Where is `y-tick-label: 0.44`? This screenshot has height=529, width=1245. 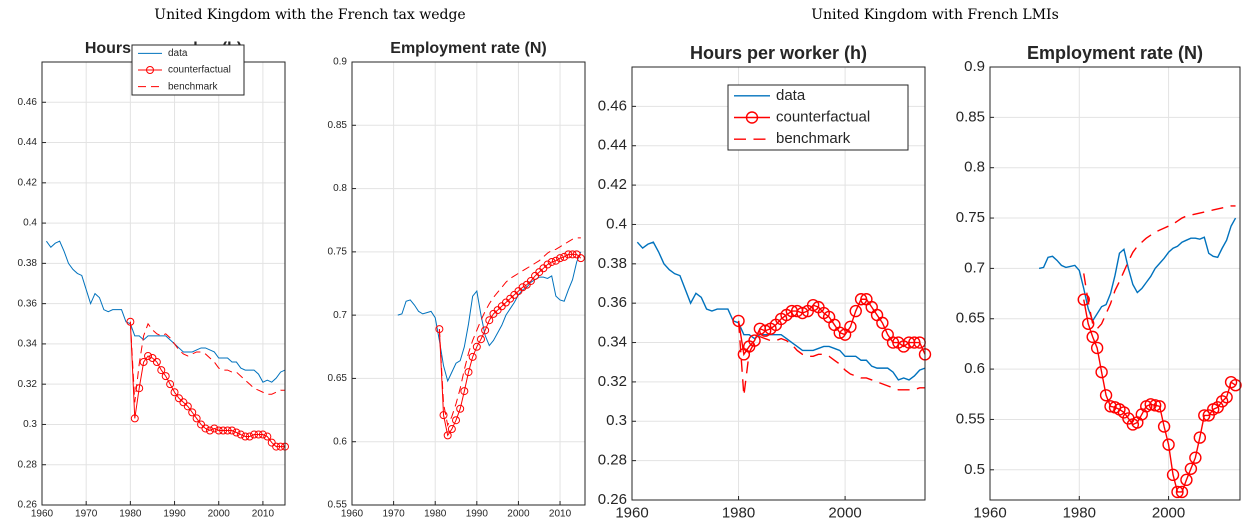
y-tick-label: 0.44 is located at coordinates (612, 145).